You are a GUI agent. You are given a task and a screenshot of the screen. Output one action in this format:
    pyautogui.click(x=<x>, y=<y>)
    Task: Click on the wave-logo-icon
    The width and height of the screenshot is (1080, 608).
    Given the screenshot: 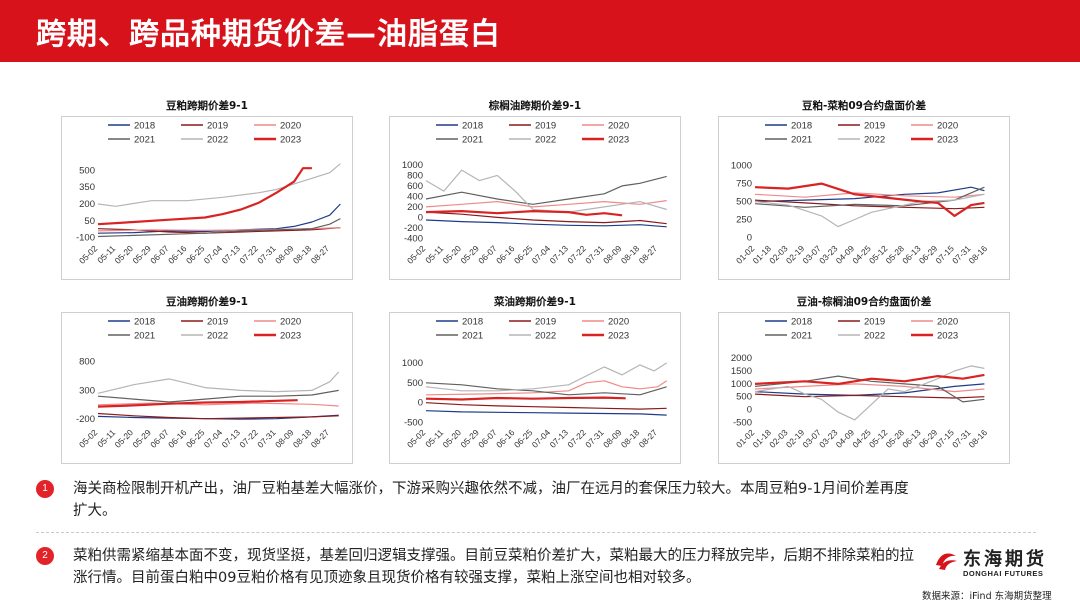 What is the action you would take?
    pyautogui.click(x=946, y=561)
    